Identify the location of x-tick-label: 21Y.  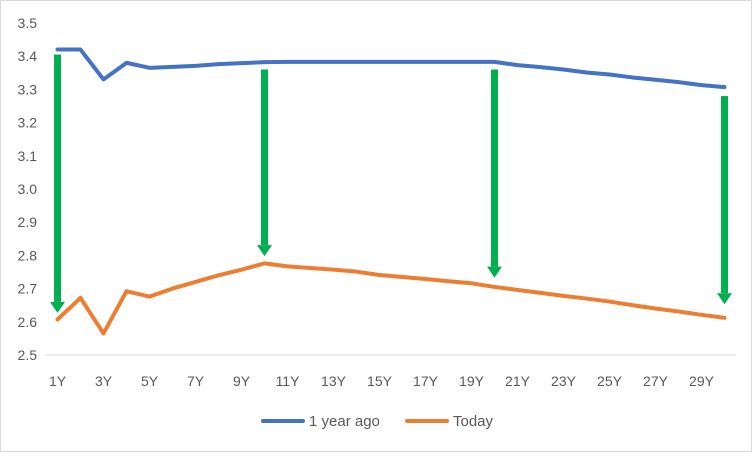
(518, 381).